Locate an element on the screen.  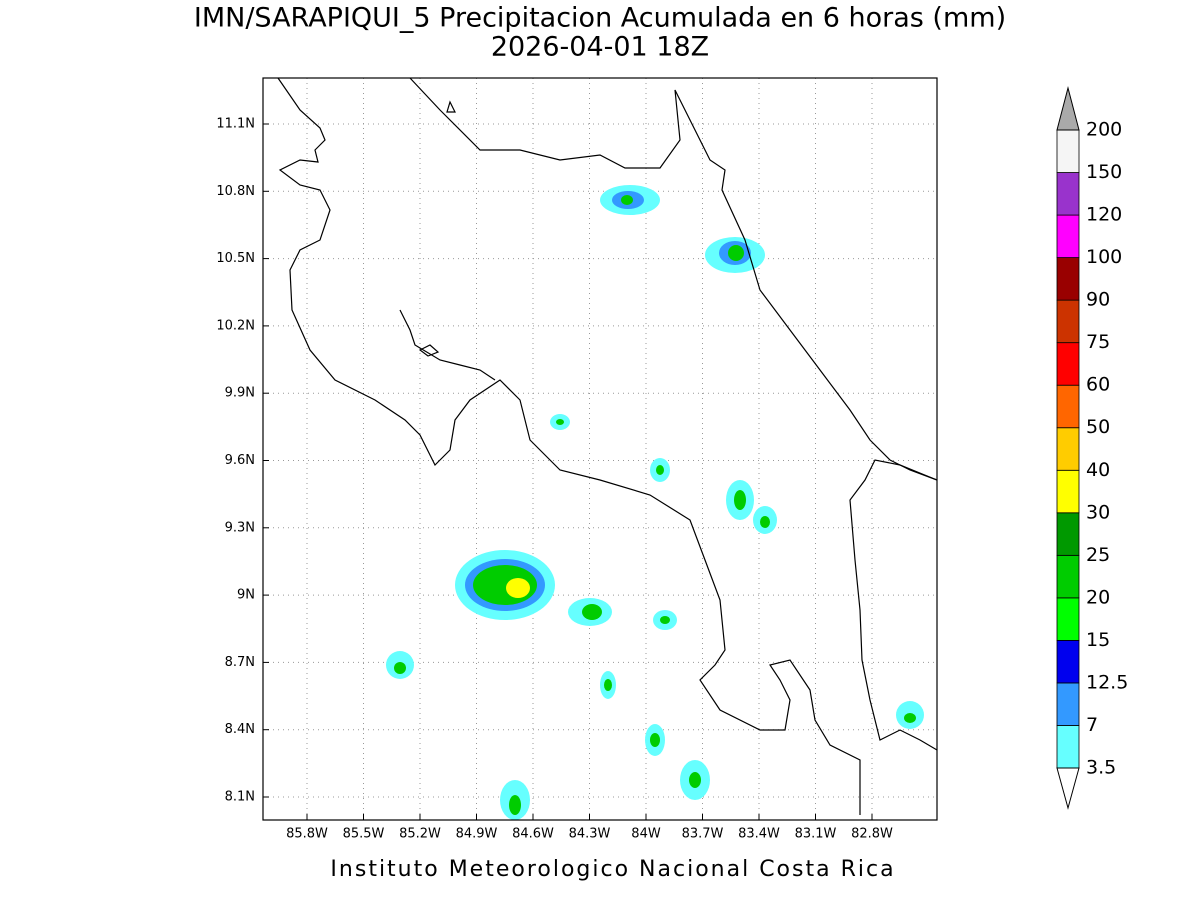
colorbar-label: 12.5 is located at coordinates (1107, 682).